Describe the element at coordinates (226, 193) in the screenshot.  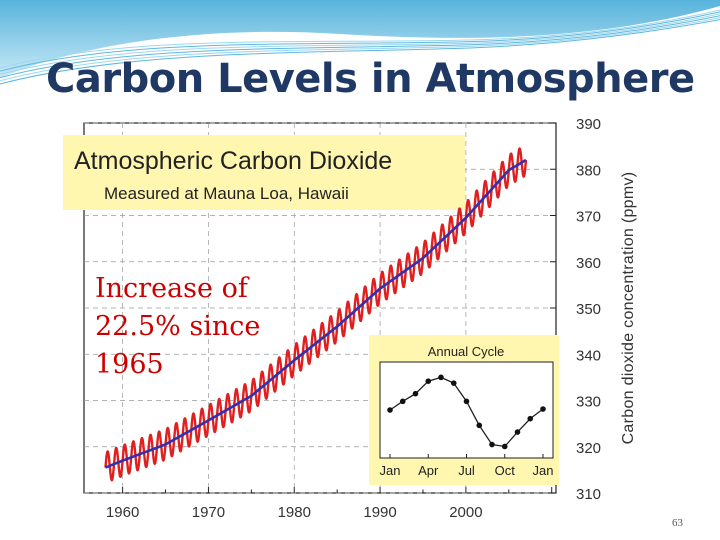
I see `chart-subtitle: Measured at Mauna Loa, Hawaii` at that location.